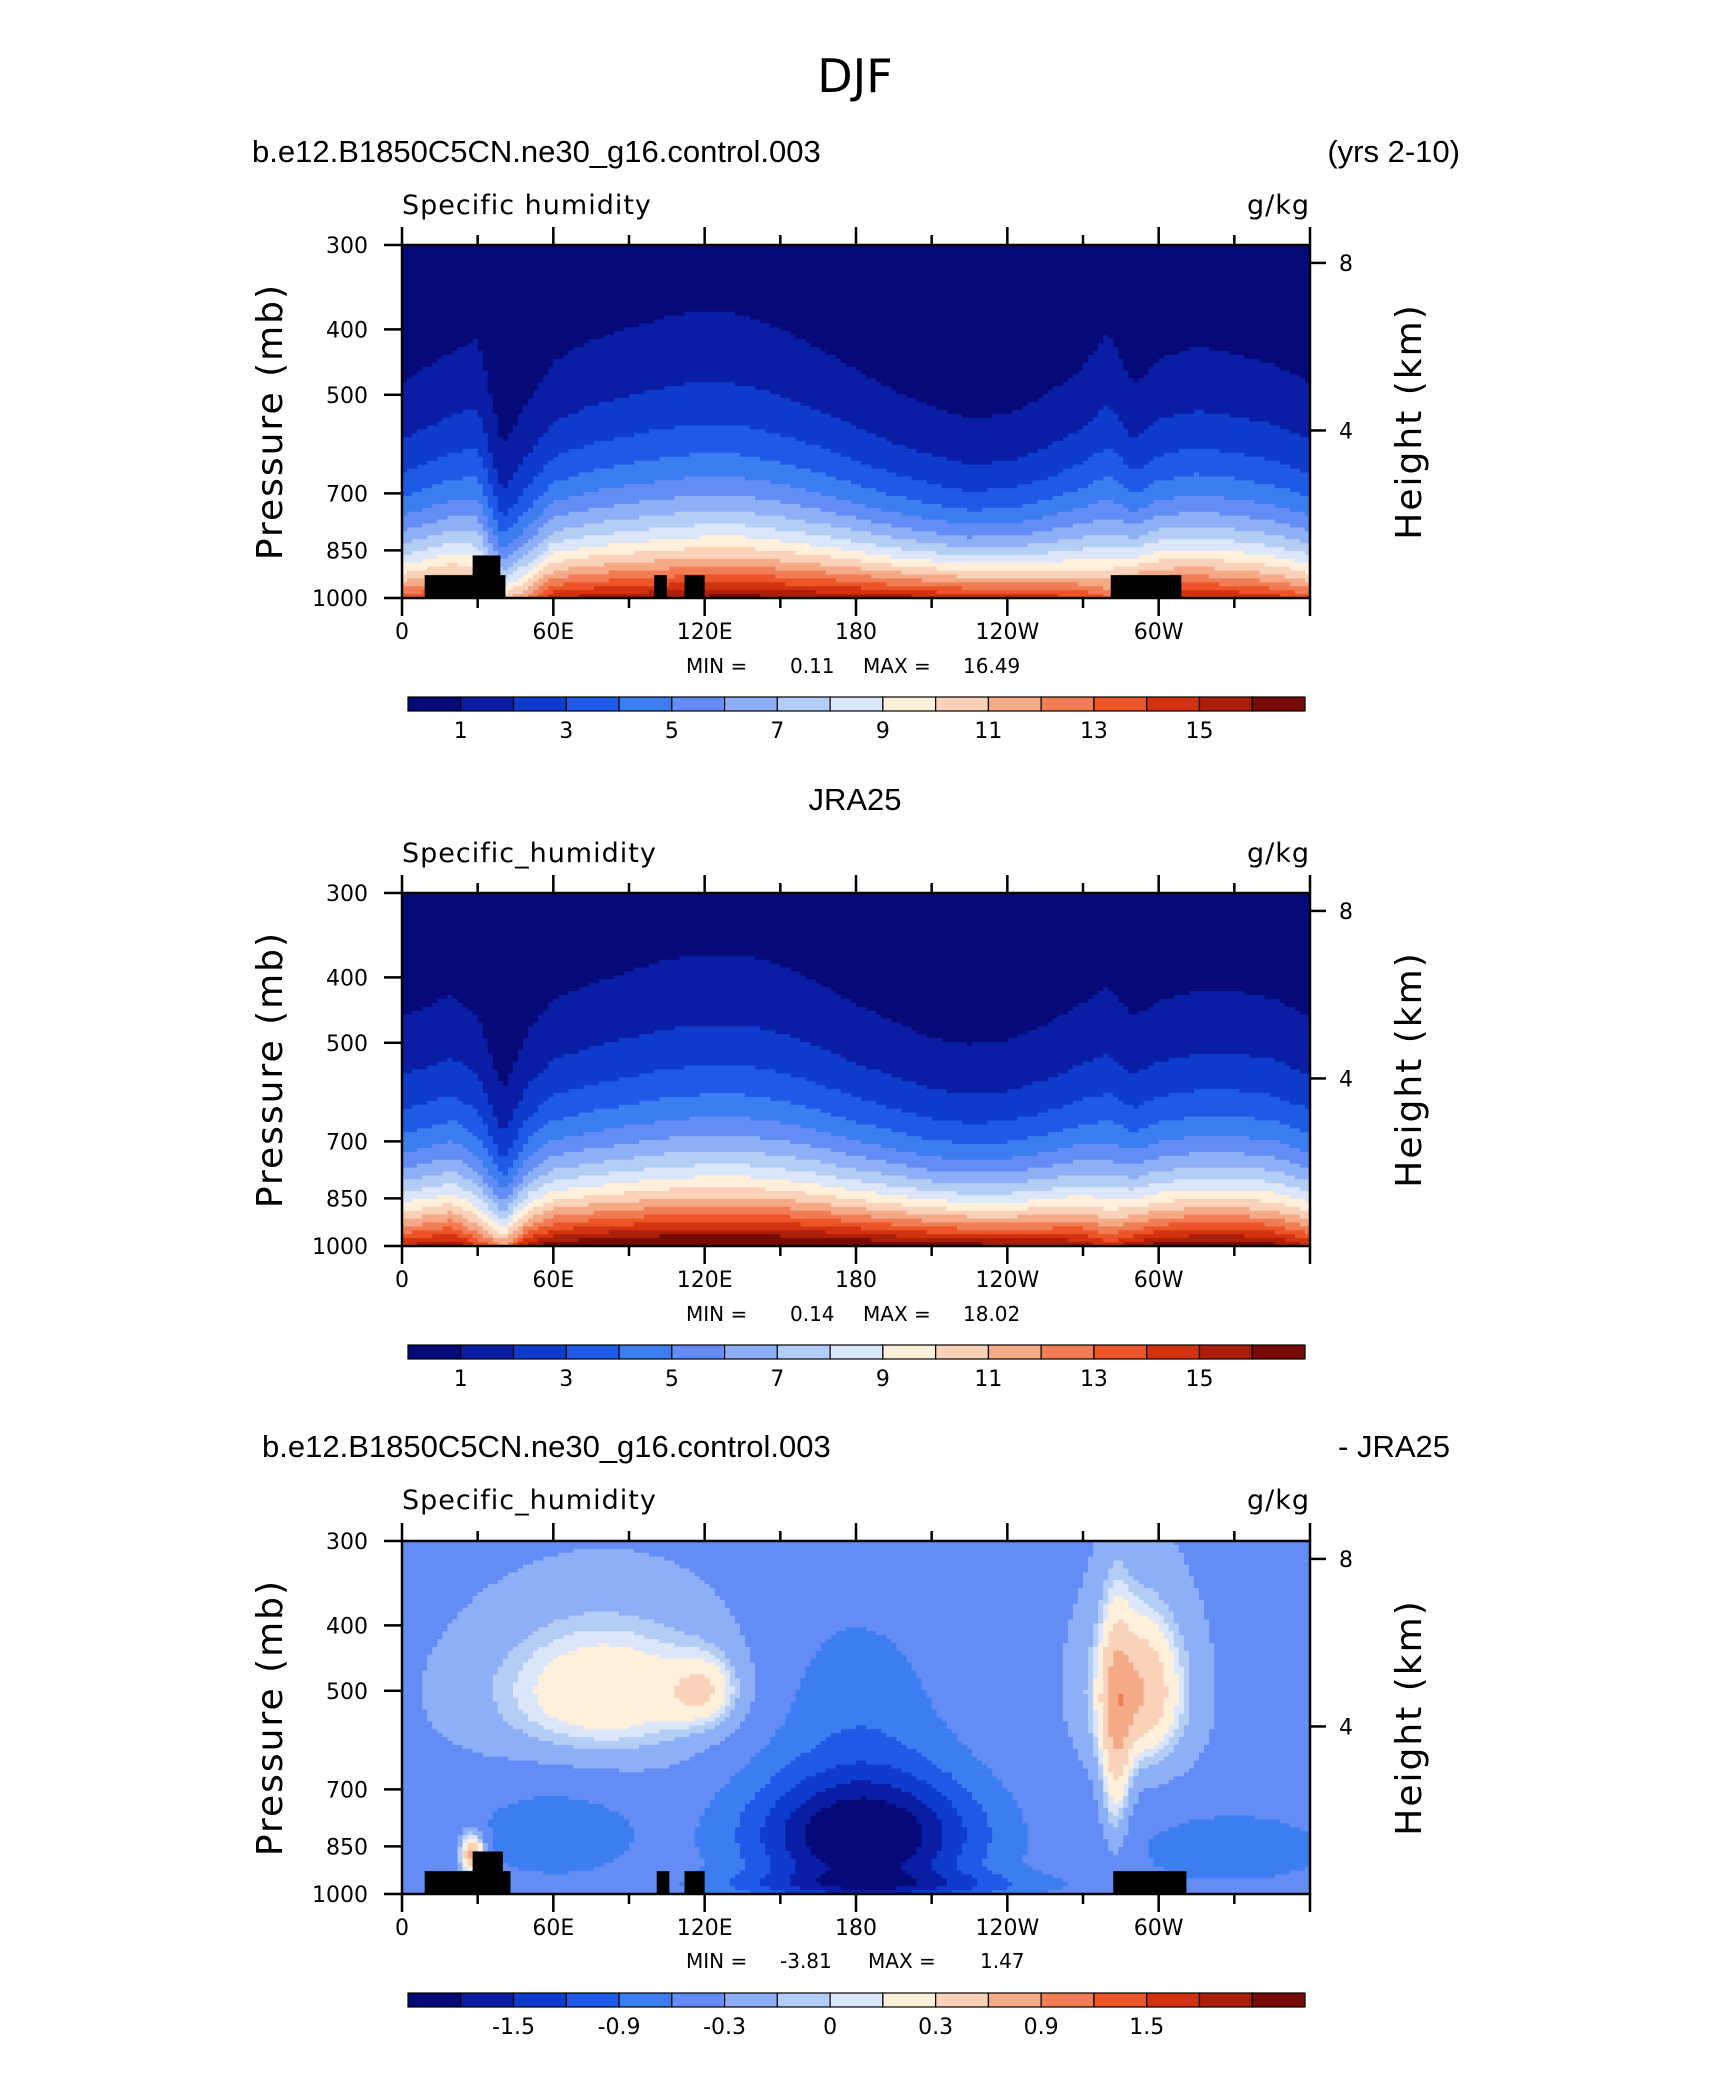 This screenshot has width=1710, height=2074. Describe the element at coordinates (856, 422) in the screenshot. I see `contour-plot` at that location.